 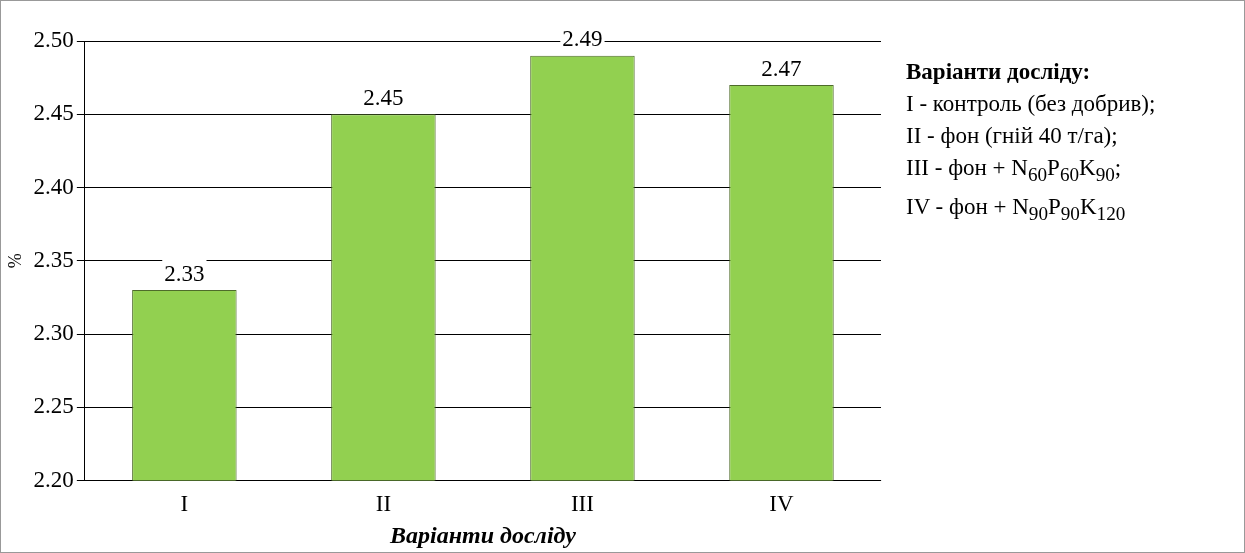 I want to click on x-tick-label: III, so click(x=582, y=504).